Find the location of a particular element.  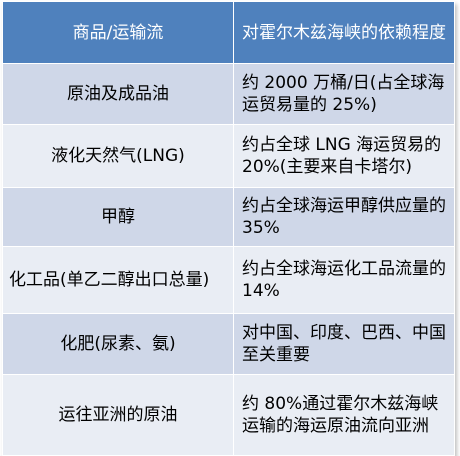

table-row: 甲醇 约占全球海运甲醇供应量的 35% is located at coordinates (228, 217).